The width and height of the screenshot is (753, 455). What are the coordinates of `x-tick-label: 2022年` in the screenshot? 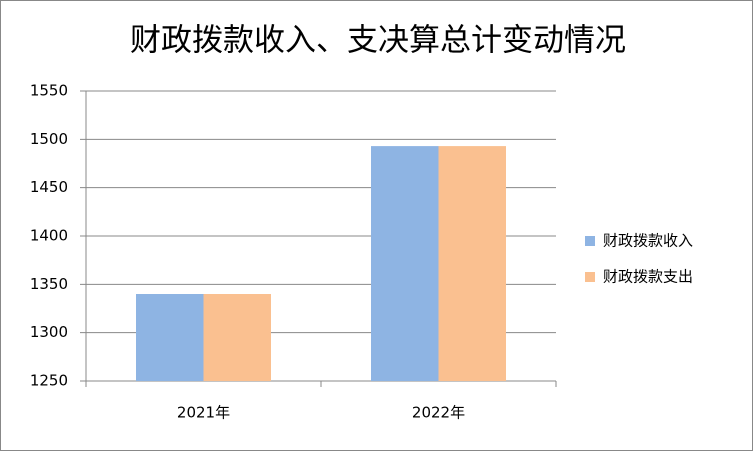 It's located at (438, 413).